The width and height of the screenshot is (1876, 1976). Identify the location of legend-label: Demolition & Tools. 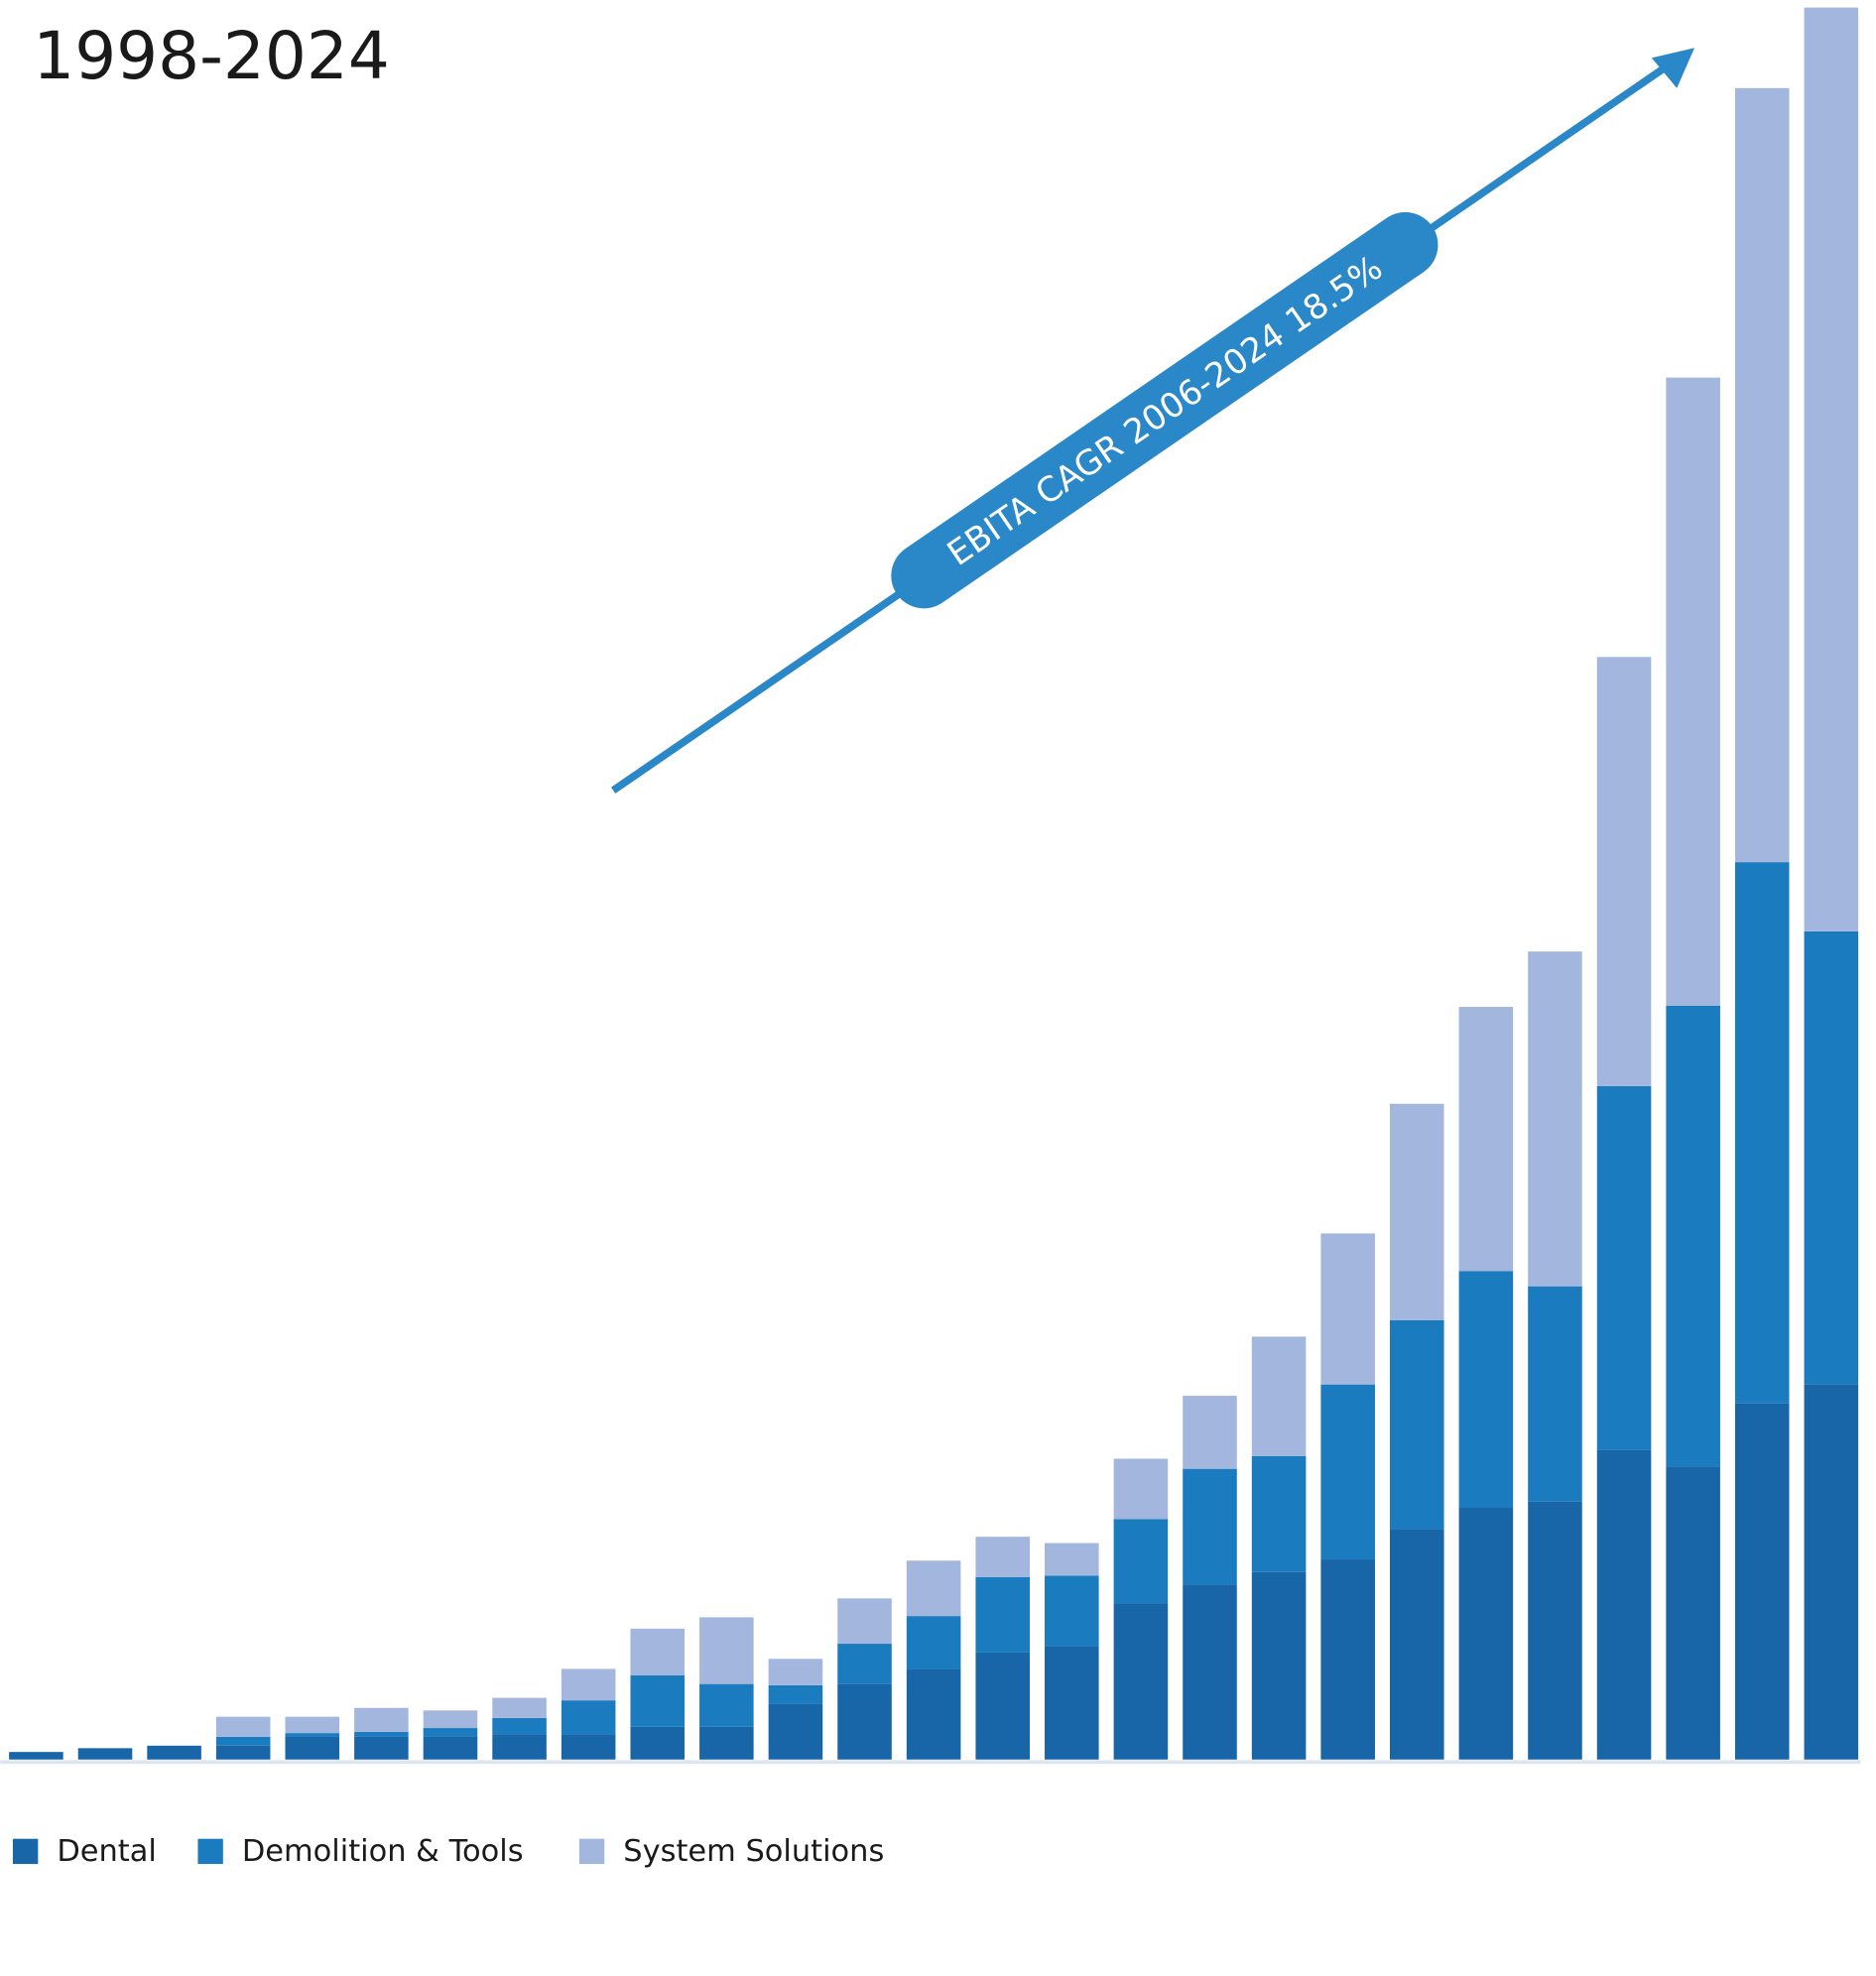
(383, 1852).